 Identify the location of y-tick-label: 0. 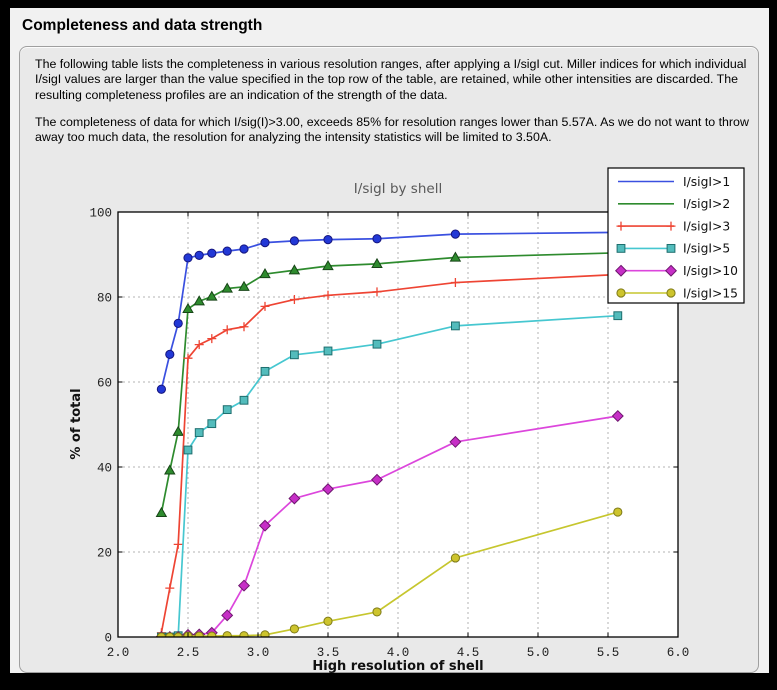
(108, 639).